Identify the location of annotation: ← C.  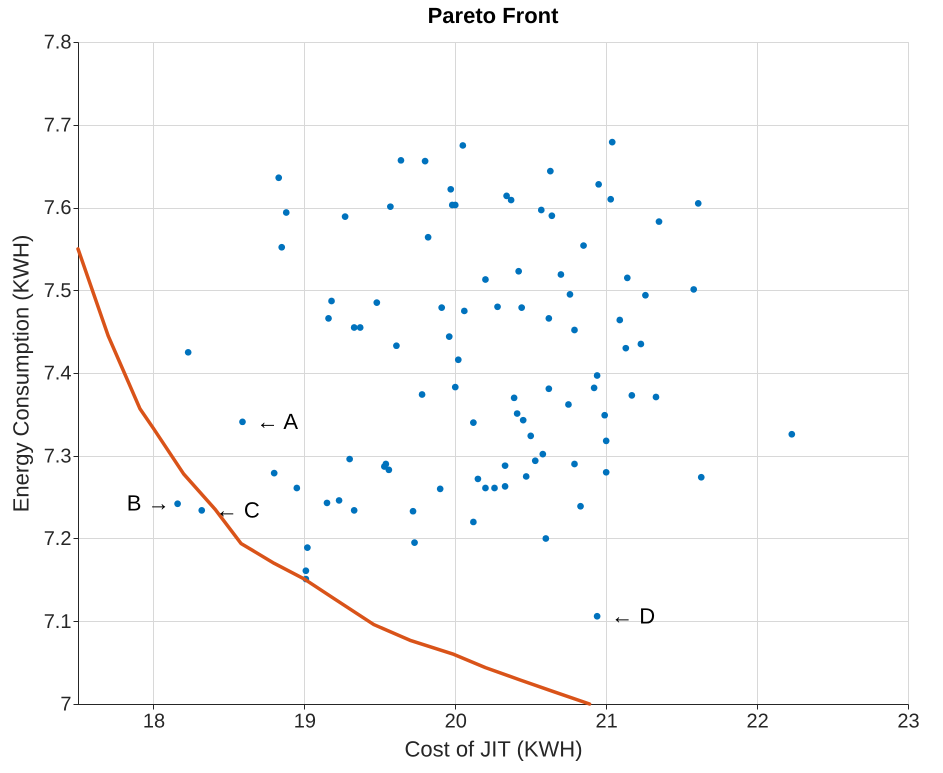
(238, 509).